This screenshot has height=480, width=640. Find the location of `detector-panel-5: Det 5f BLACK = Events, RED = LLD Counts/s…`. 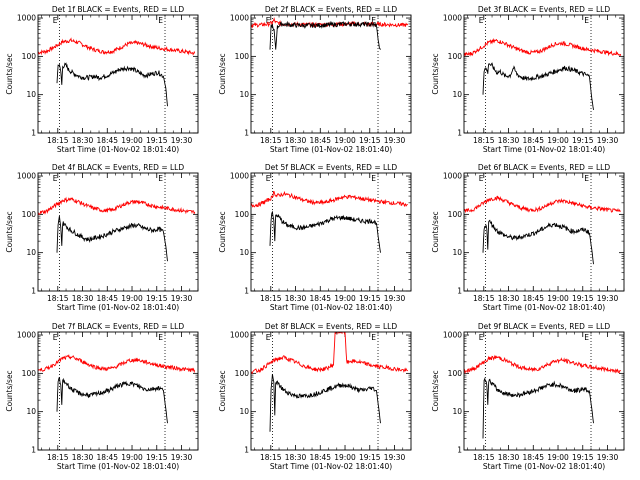

detector-panel-5: Det 5f BLACK = Events, RED = LLD Counts/s… is located at coordinates (315, 237).